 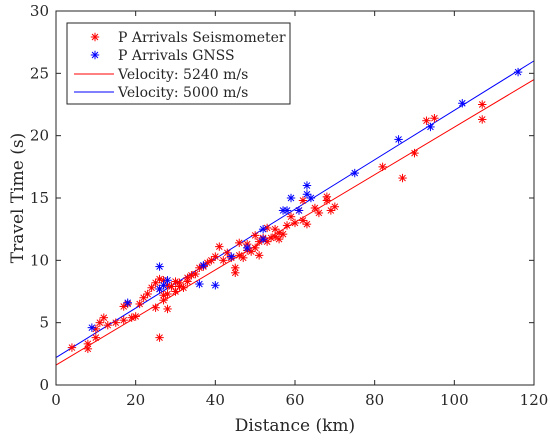 I want to click on x-tick-label: 100, so click(x=454, y=400).